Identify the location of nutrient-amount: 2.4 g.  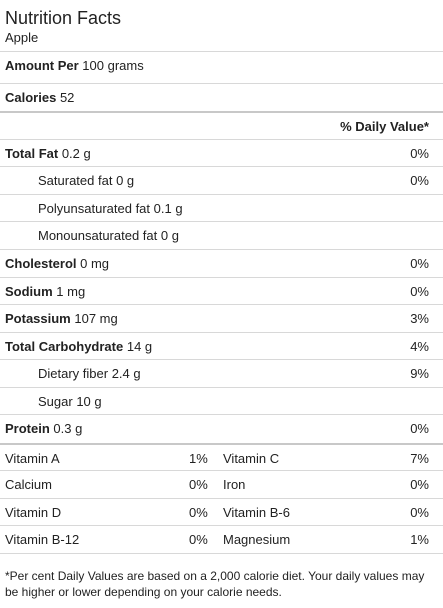
(126, 373).